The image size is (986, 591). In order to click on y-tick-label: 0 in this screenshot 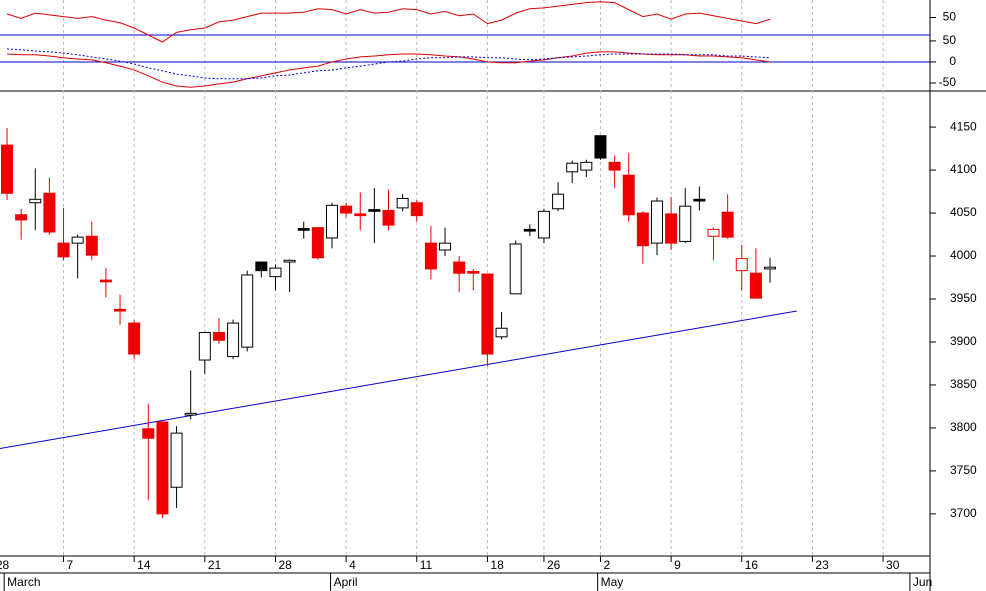, I will do `click(952, 61)`.